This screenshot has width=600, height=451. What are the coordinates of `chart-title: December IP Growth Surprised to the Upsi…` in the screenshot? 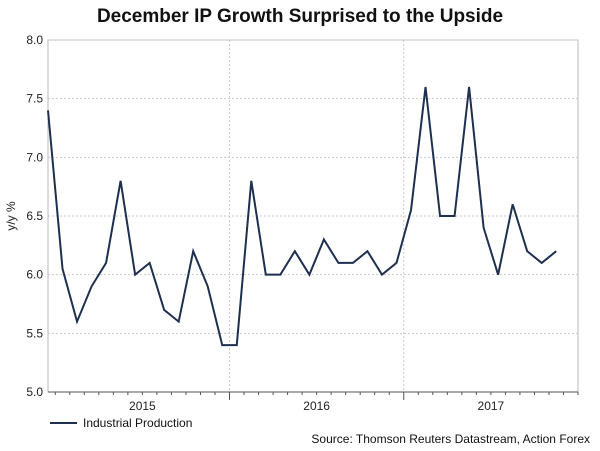 It's located at (300, 16).